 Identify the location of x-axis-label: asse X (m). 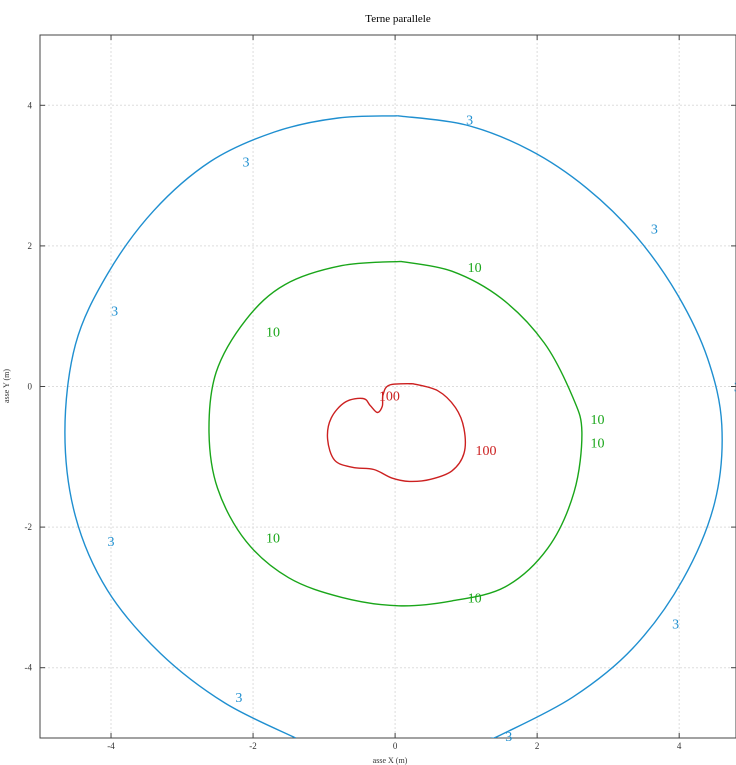
(390, 760).